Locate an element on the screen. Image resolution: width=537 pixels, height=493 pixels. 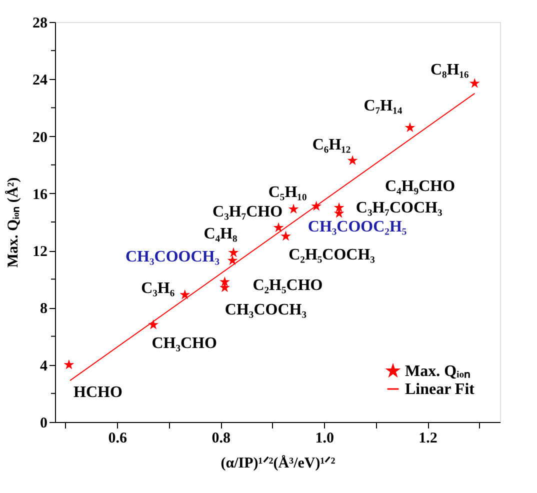
x-tick-label: 0.6 is located at coordinates (118, 438).